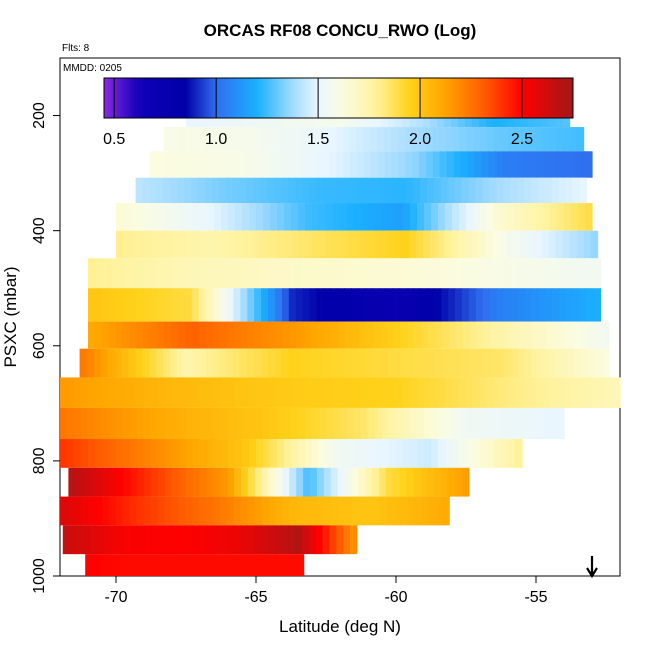 The image size is (650, 655). Describe the element at coordinates (420, 139) in the screenshot. I see `colorbar-tick-label: 2.0` at that location.